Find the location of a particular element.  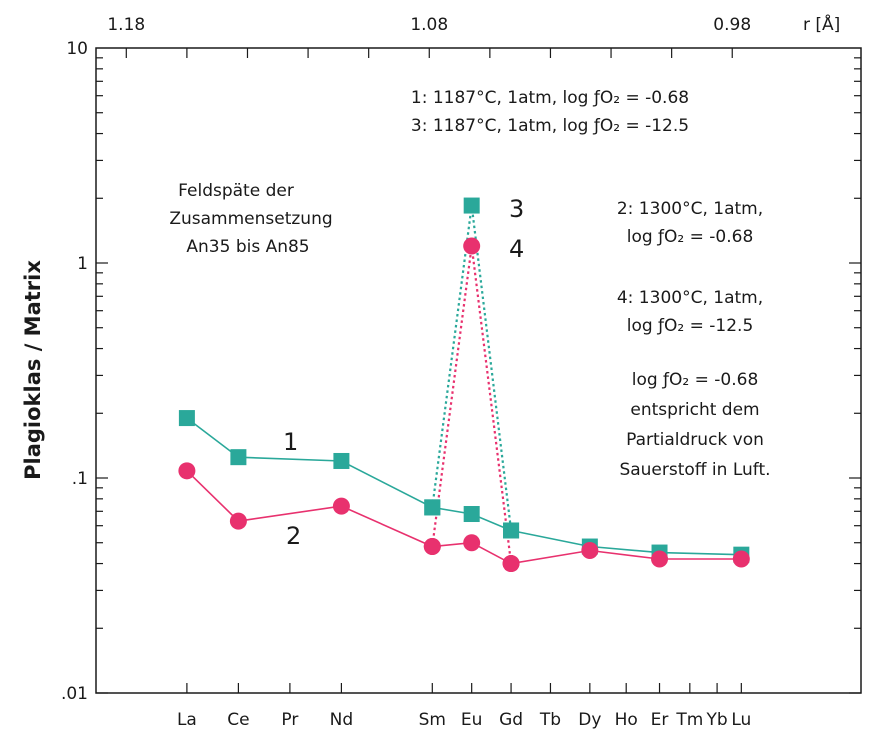

annotation-line: Zusammensetzung is located at coordinates (250, 219).